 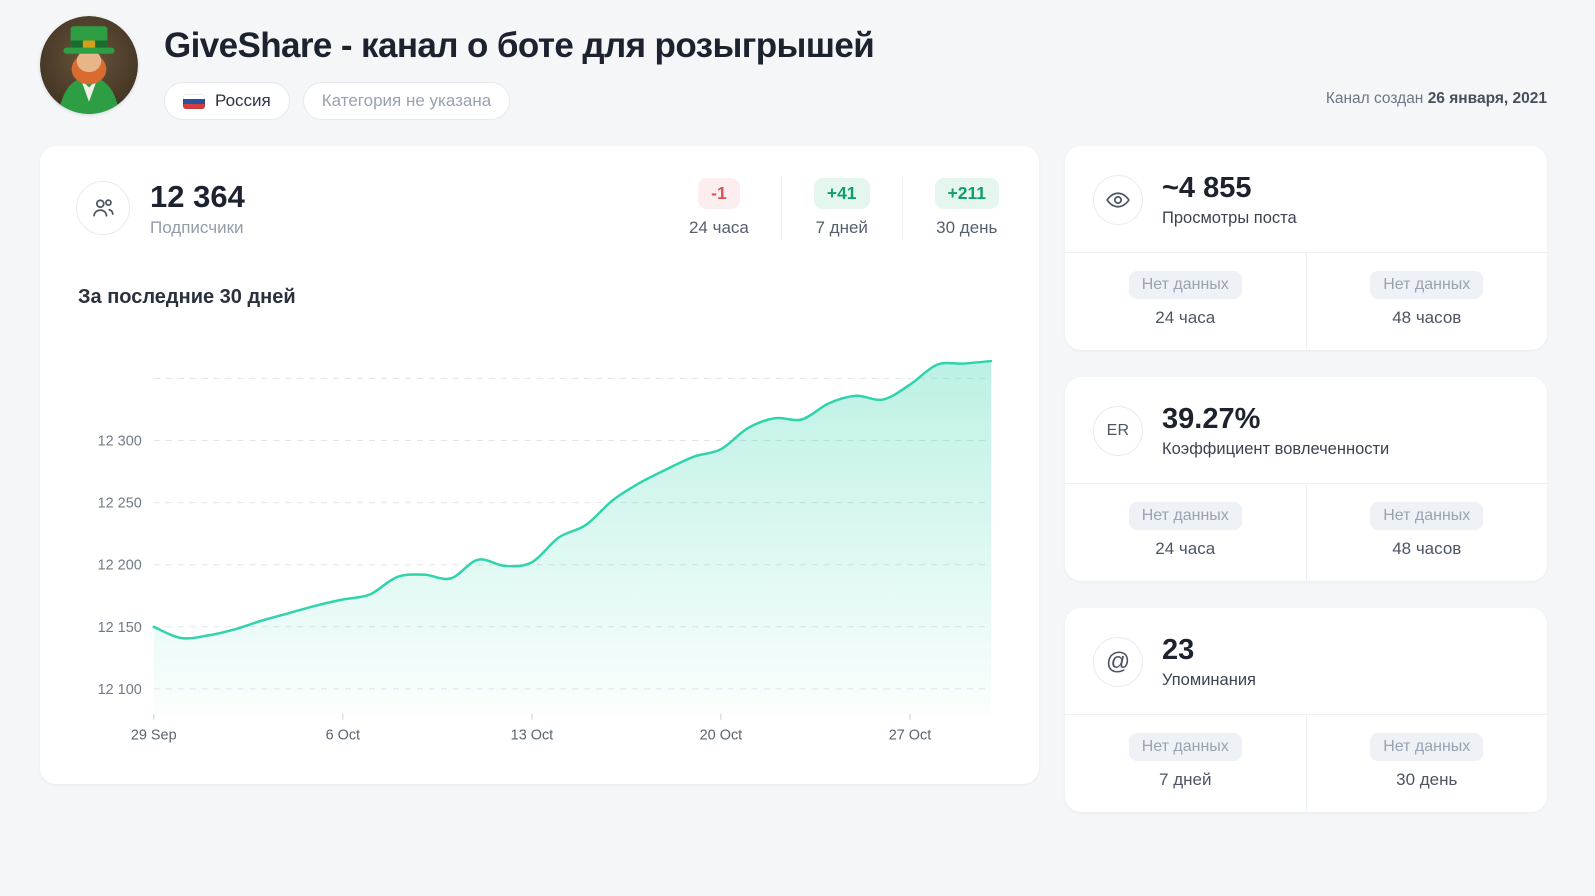 What do you see at coordinates (1276, 449) in the screenshot?
I see `engagement-label: Коэффициент вовлеченности` at bounding box center [1276, 449].